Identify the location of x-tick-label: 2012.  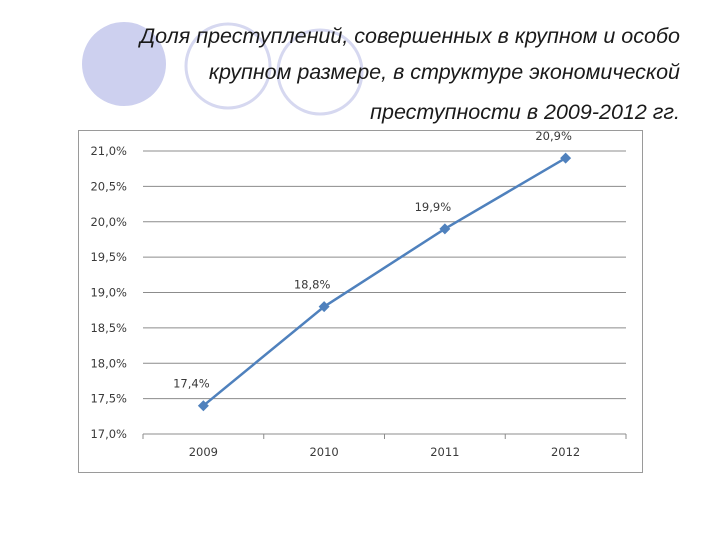
(565, 452).